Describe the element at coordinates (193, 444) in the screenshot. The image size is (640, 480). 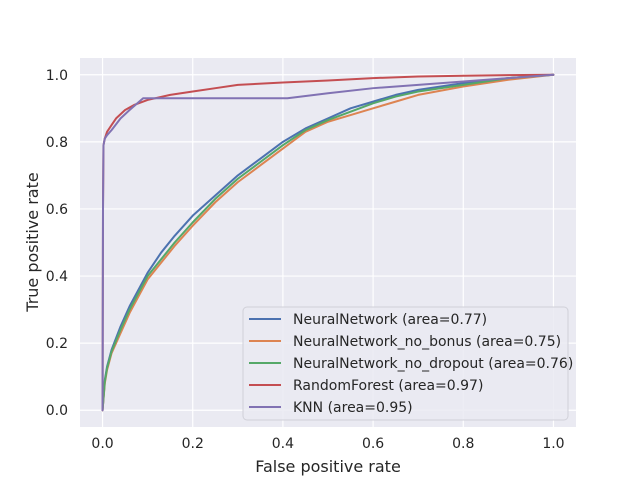
I see `x-tick-label: 0.2` at that location.